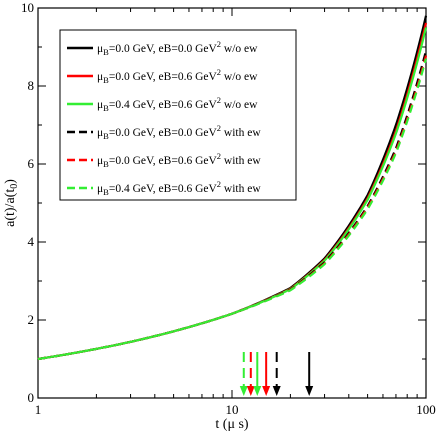 Image resolution: width=436 pixels, height=436 pixels. I want to click on legend-label-6: μB=0.4 GeV, eB=0.6 GeV2 with ew, so click(179, 188).